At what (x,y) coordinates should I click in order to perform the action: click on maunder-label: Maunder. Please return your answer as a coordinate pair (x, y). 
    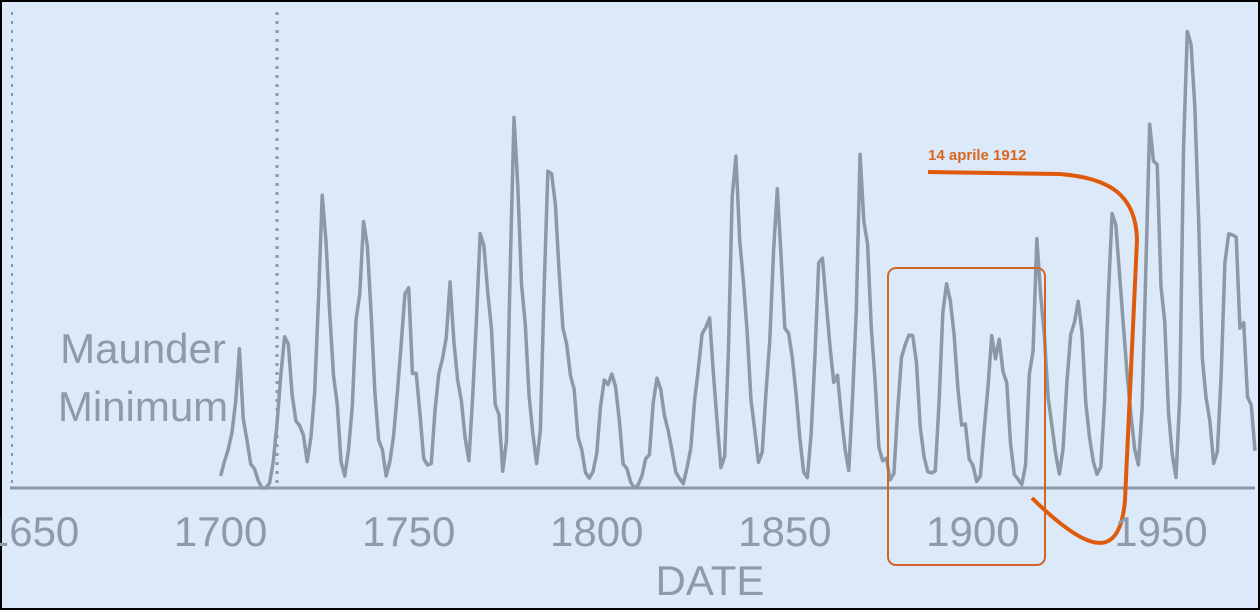
    Looking at the image, I should click on (143, 348).